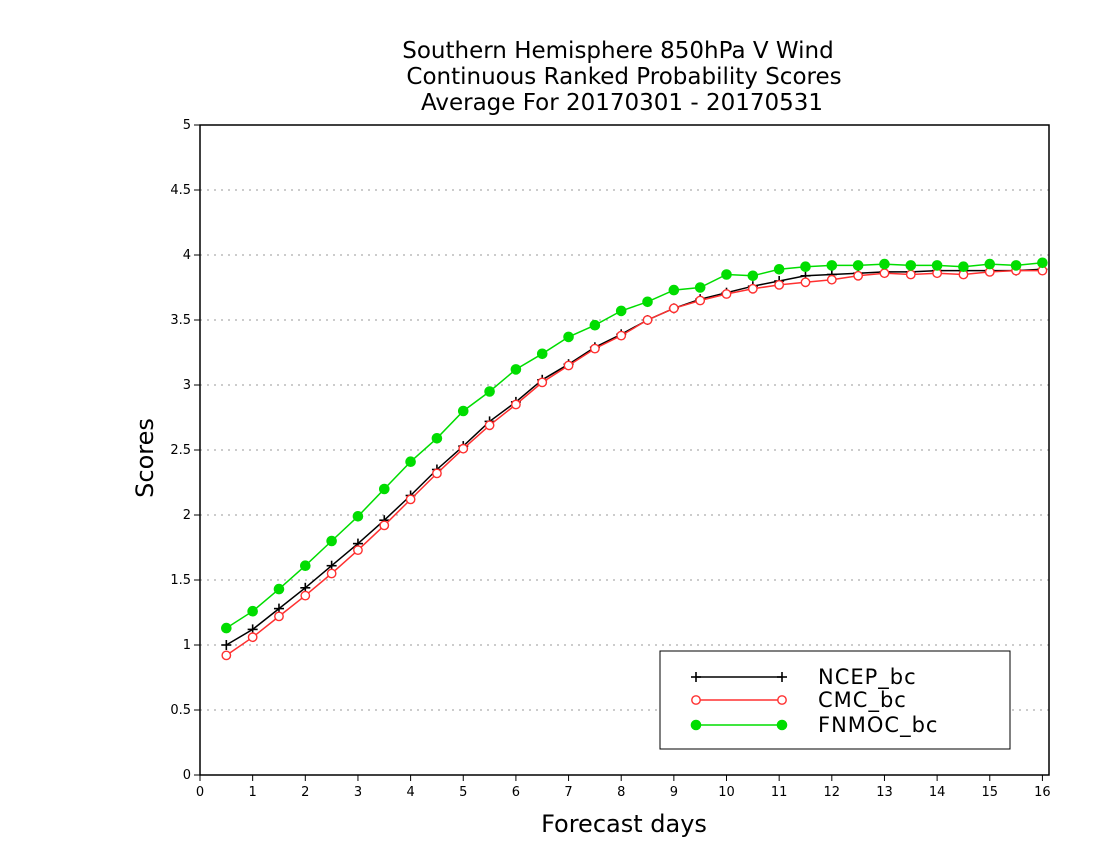  Describe the element at coordinates (145, 458) in the screenshot. I see `y-axis-label: Scores` at that location.